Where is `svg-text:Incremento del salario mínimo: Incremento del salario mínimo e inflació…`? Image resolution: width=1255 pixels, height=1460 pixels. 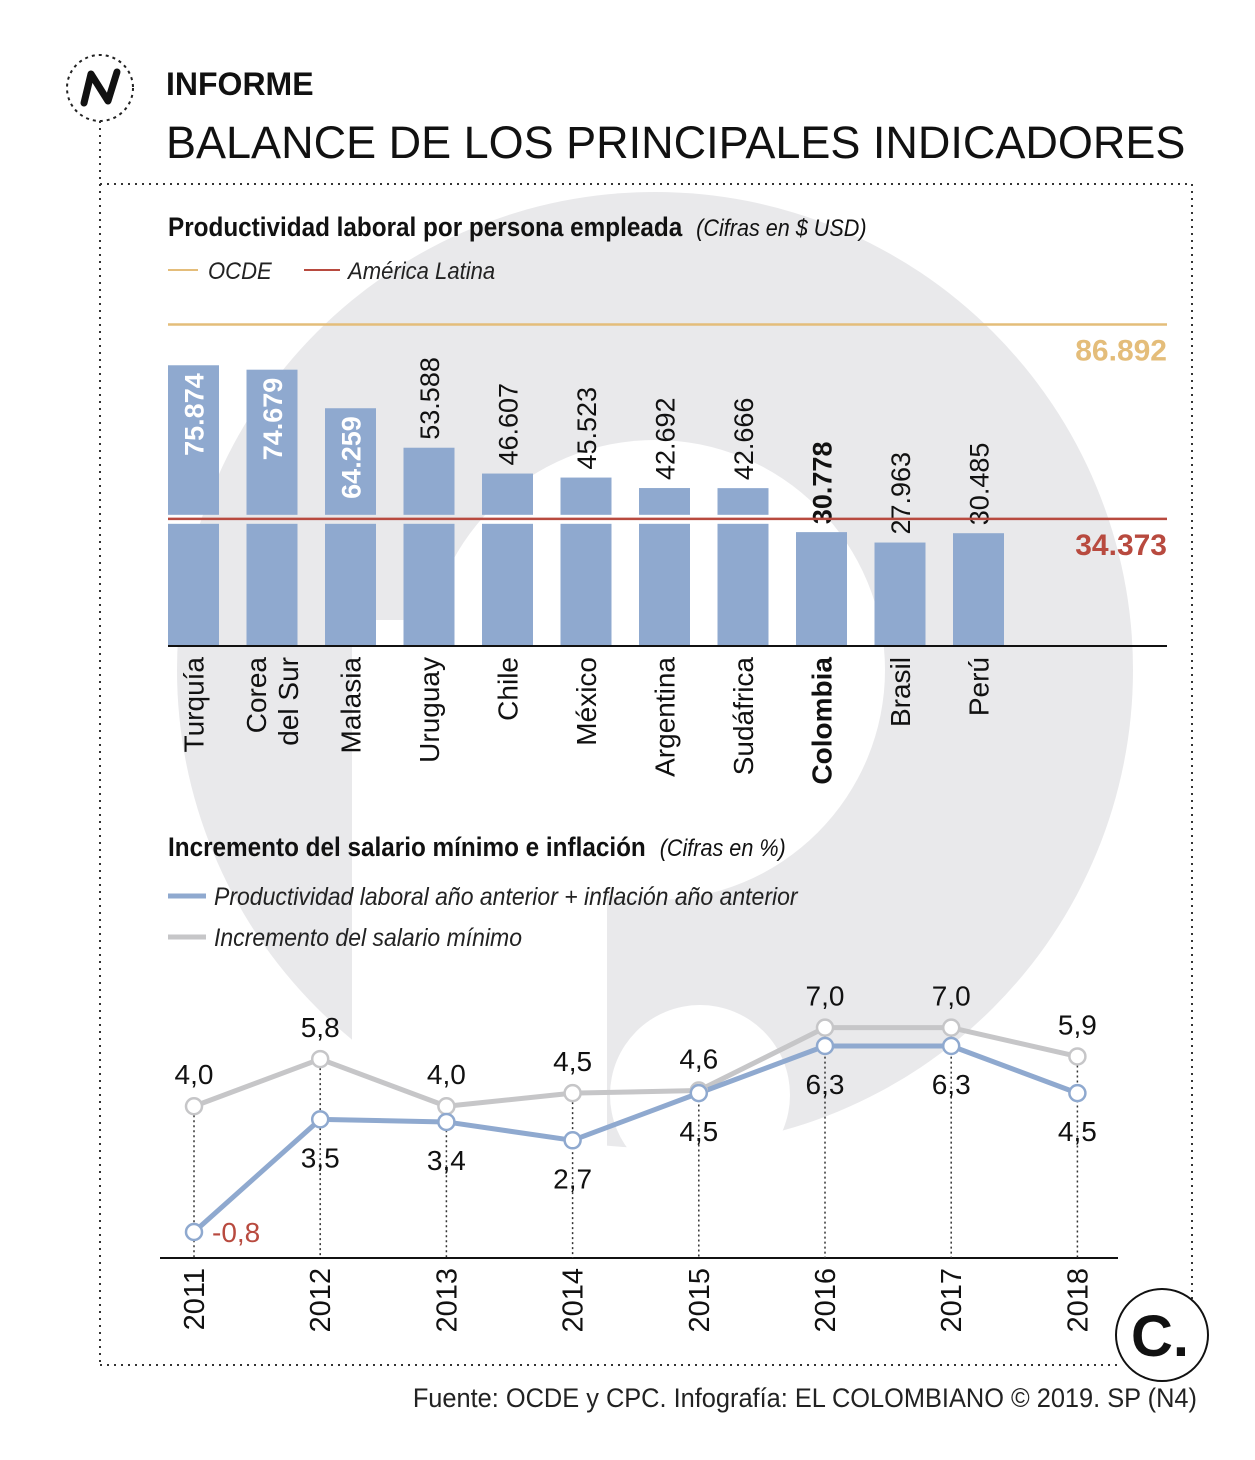
svg-text:Incremento del salario mínimo: Incremento del salario mínimo e inflació… is located at coordinates (477, 847).